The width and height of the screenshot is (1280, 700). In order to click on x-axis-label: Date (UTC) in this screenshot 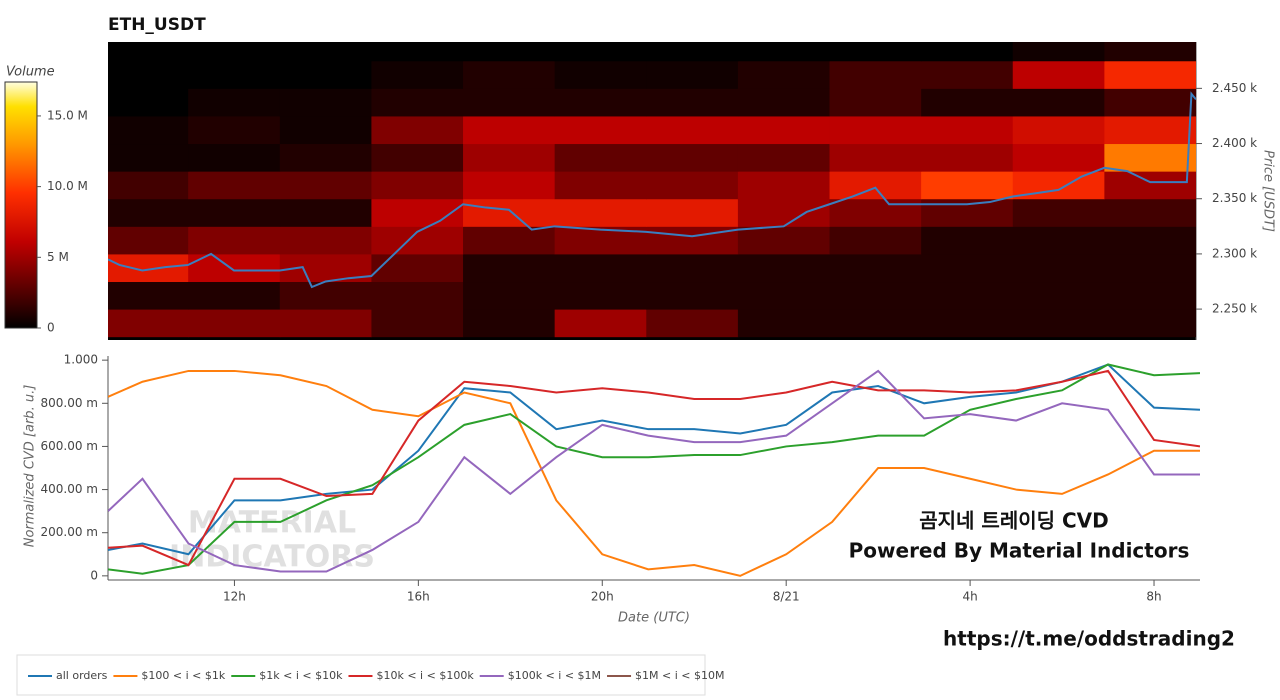, I will do `click(654, 618)`.